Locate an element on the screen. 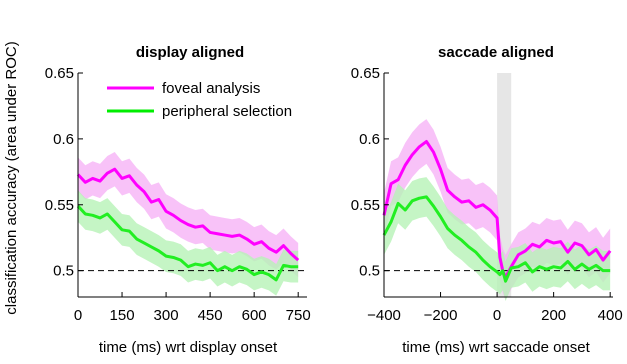 This screenshot has height=364, width=627. y-tick-label-display-aligned: 0.6 is located at coordinates (63, 139).